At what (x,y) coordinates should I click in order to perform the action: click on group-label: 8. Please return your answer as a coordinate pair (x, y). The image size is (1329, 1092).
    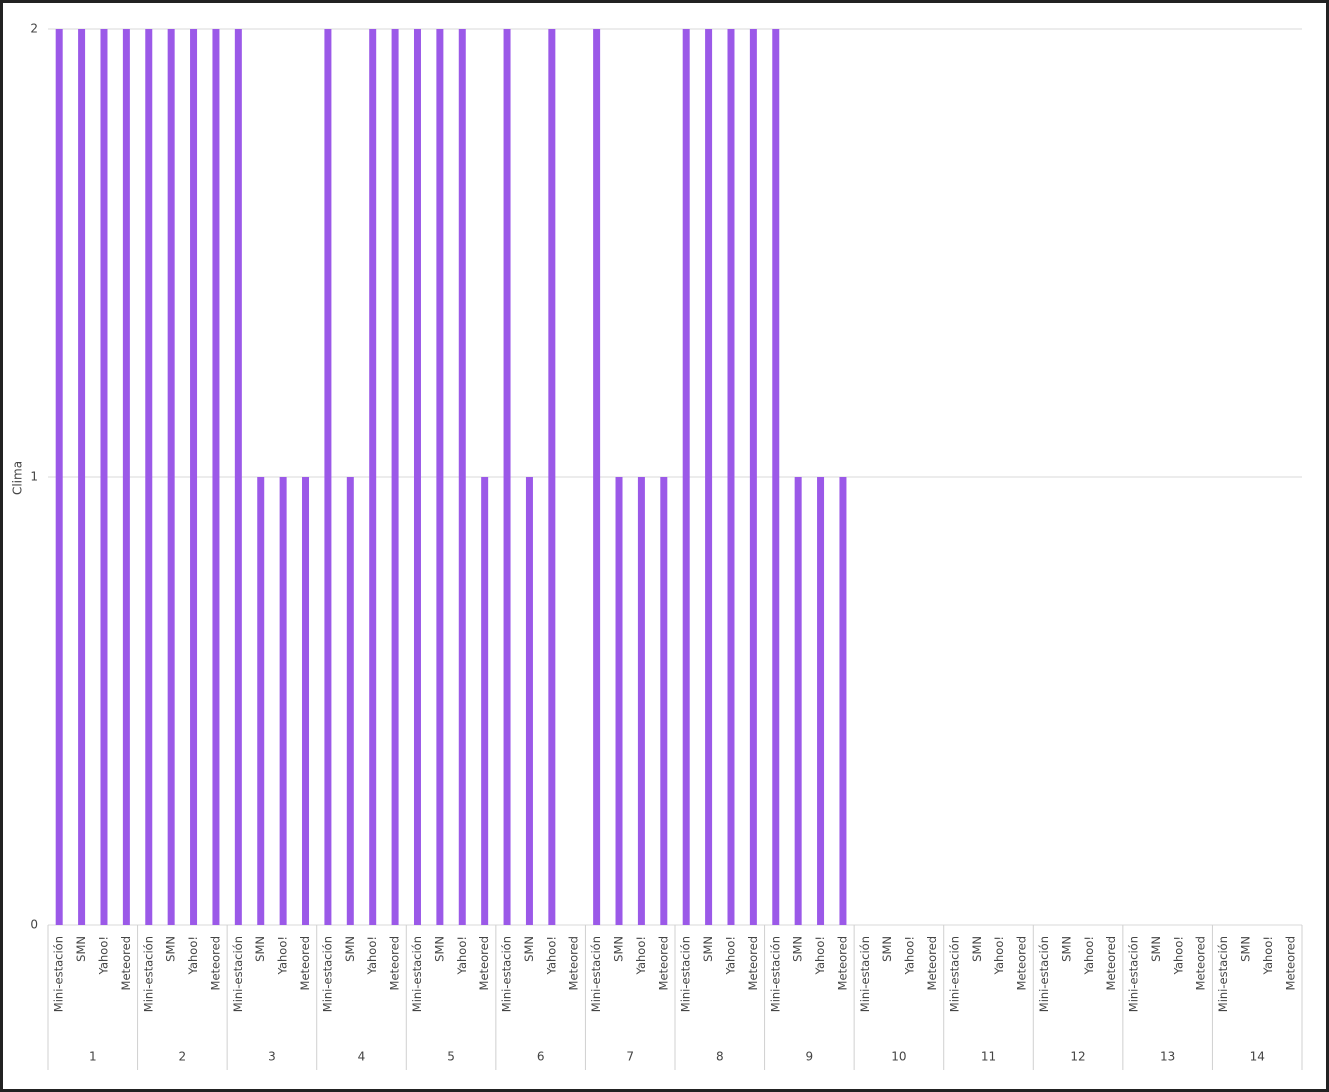
    Looking at the image, I should click on (720, 1057).